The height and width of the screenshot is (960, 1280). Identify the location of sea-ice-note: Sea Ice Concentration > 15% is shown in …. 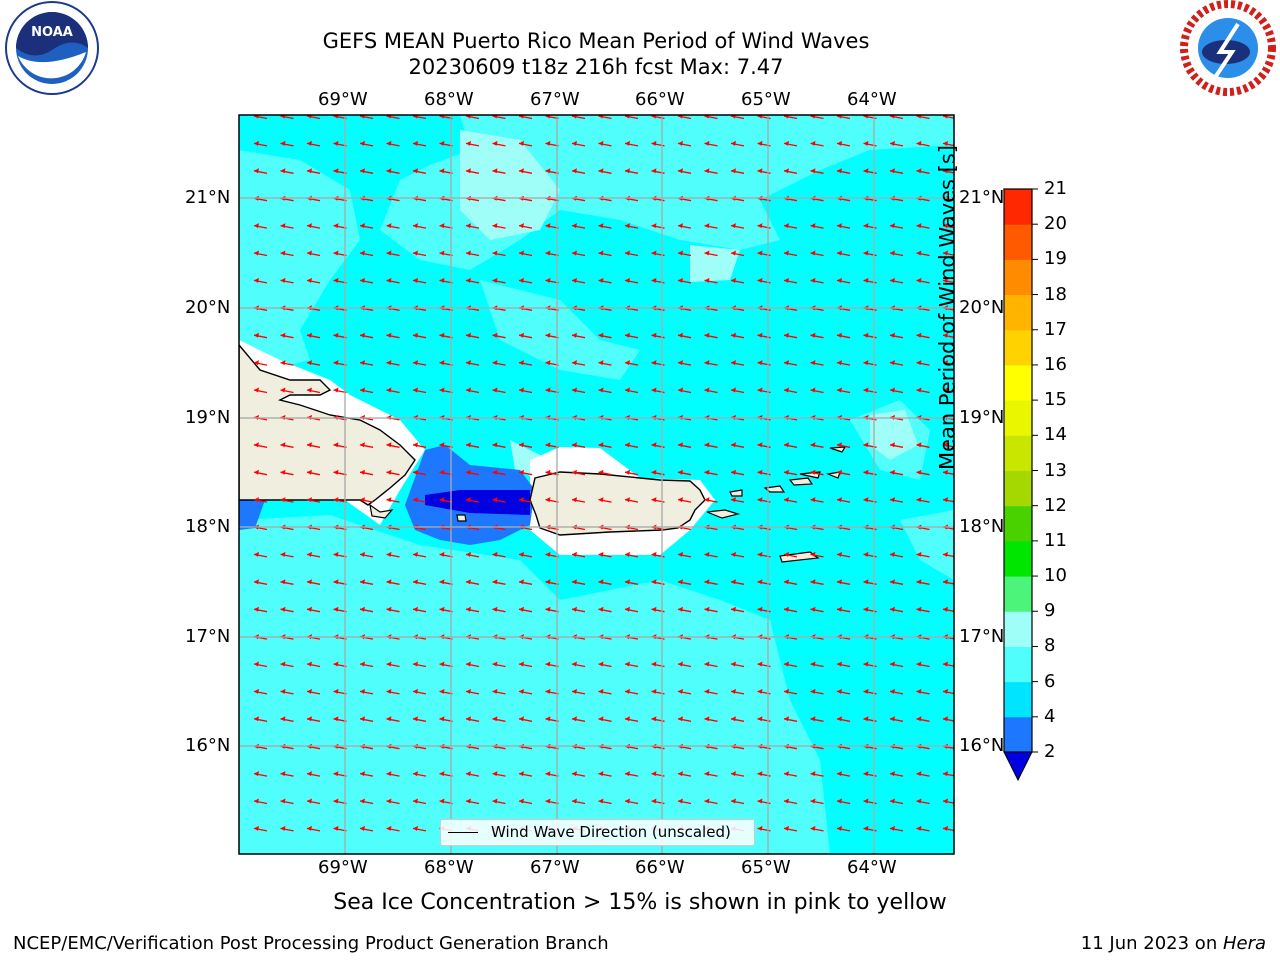
(640, 902).